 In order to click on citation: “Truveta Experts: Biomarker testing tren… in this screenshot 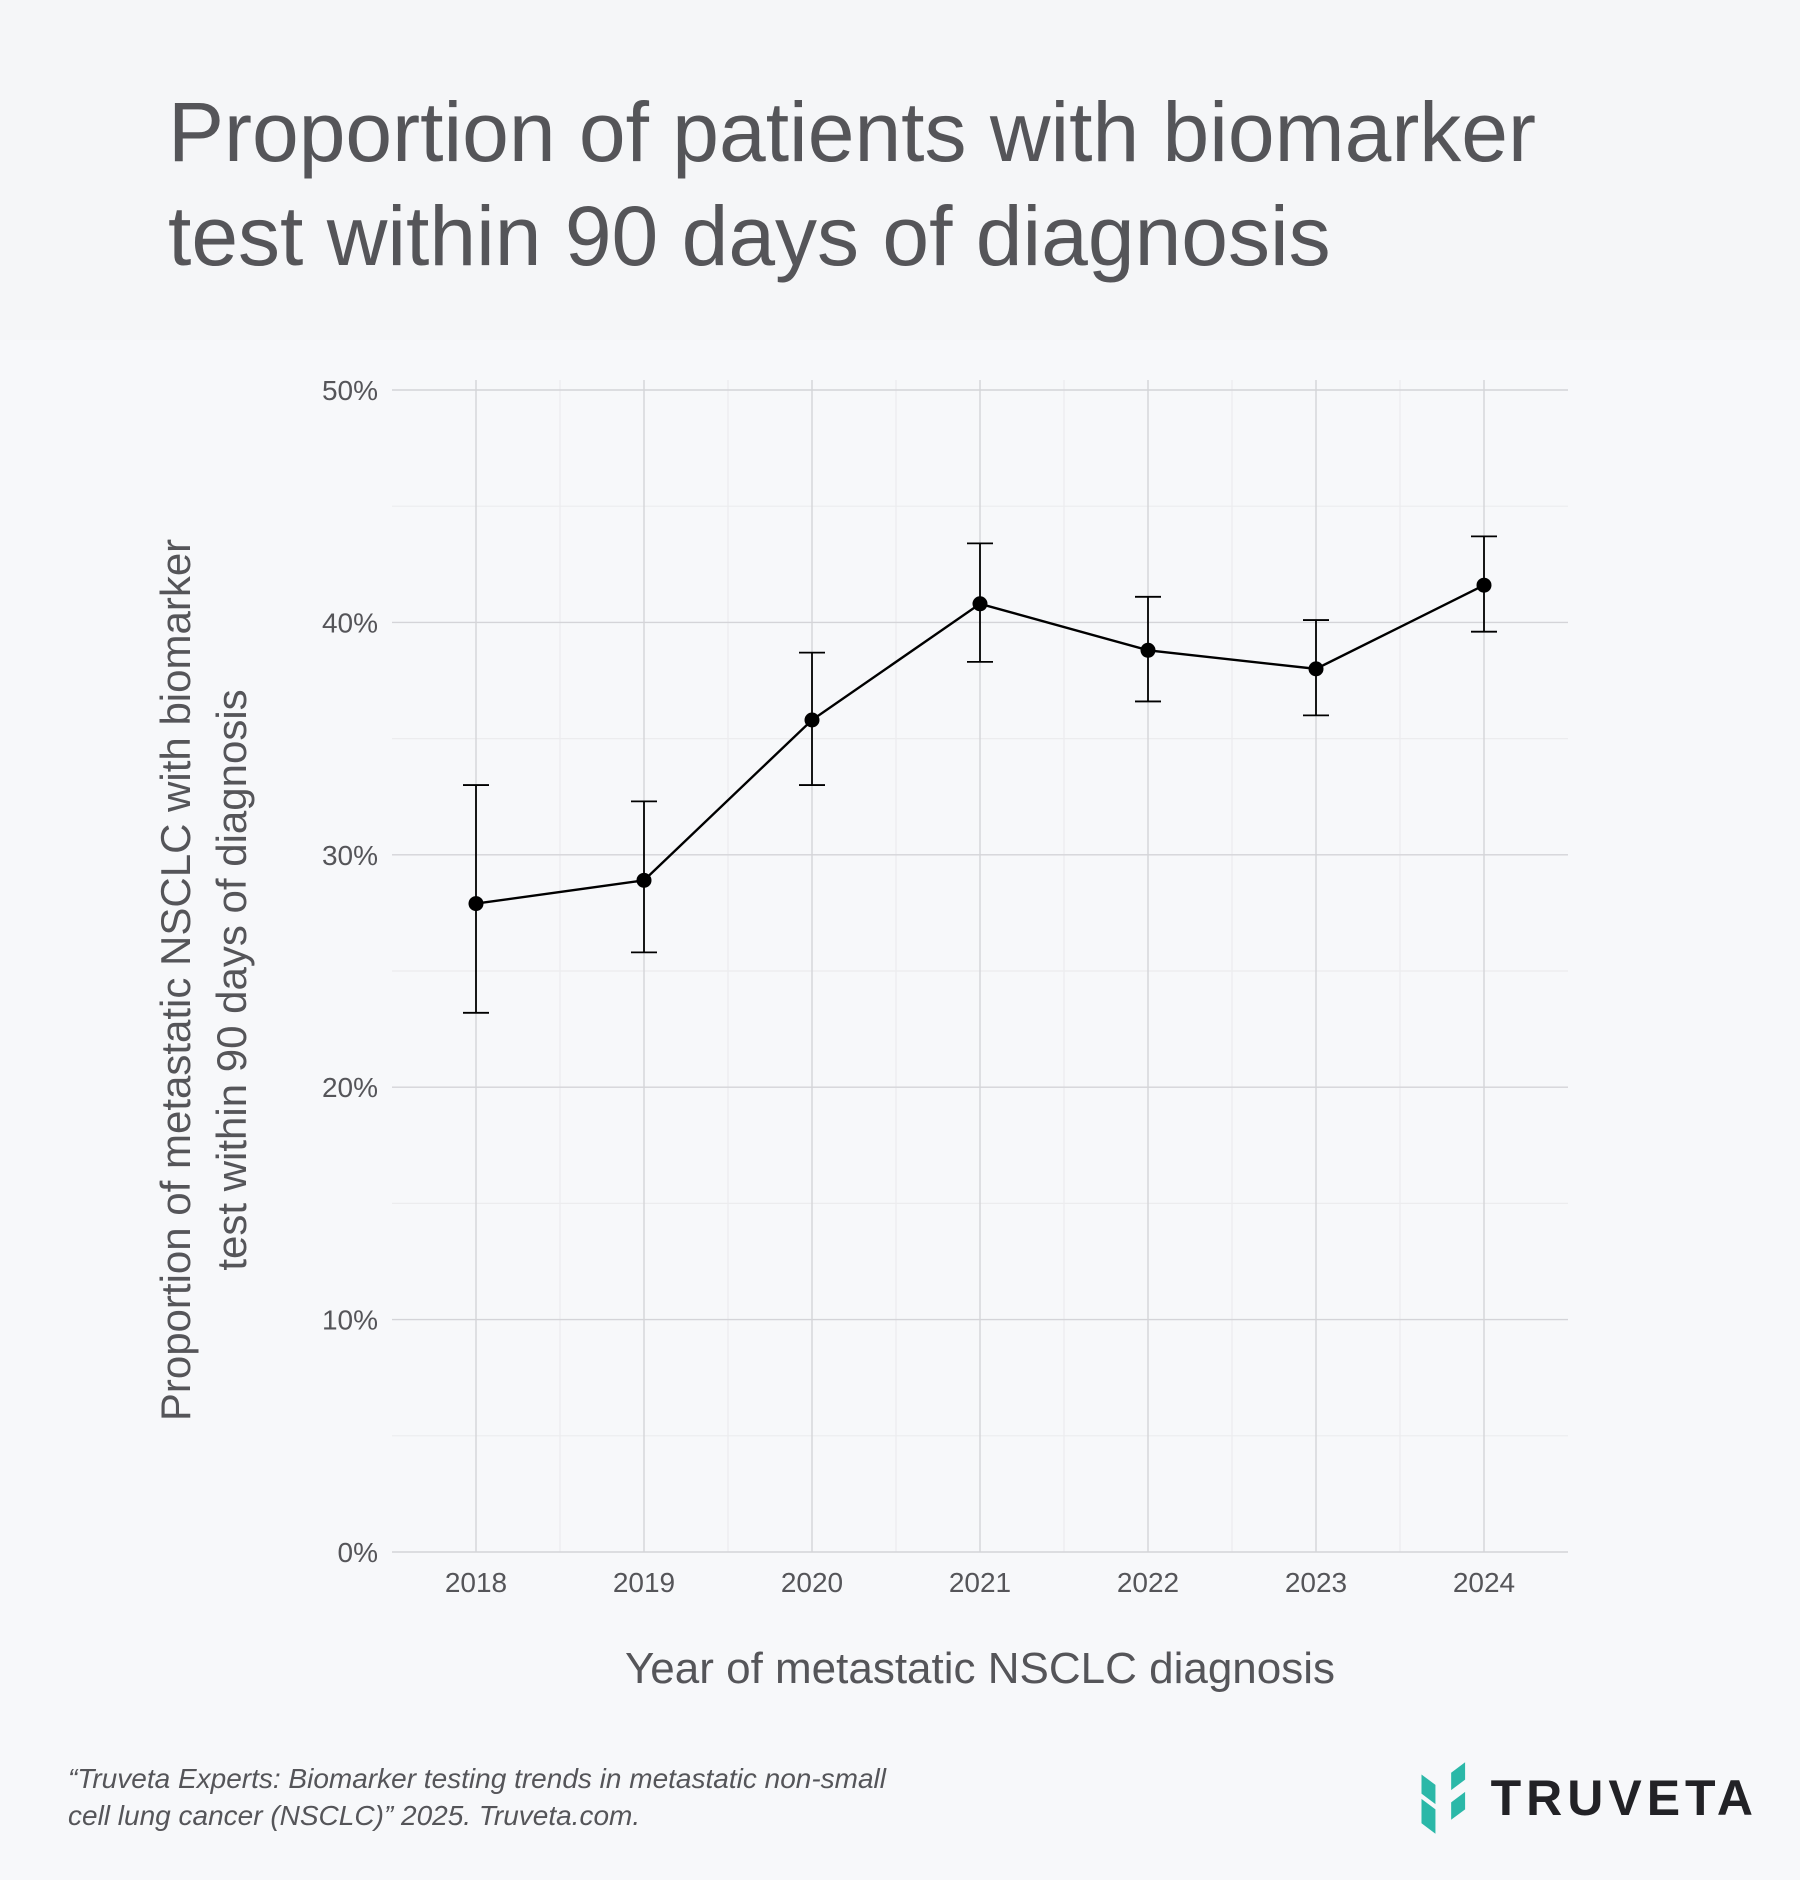, I will do `click(518, 1797)`.